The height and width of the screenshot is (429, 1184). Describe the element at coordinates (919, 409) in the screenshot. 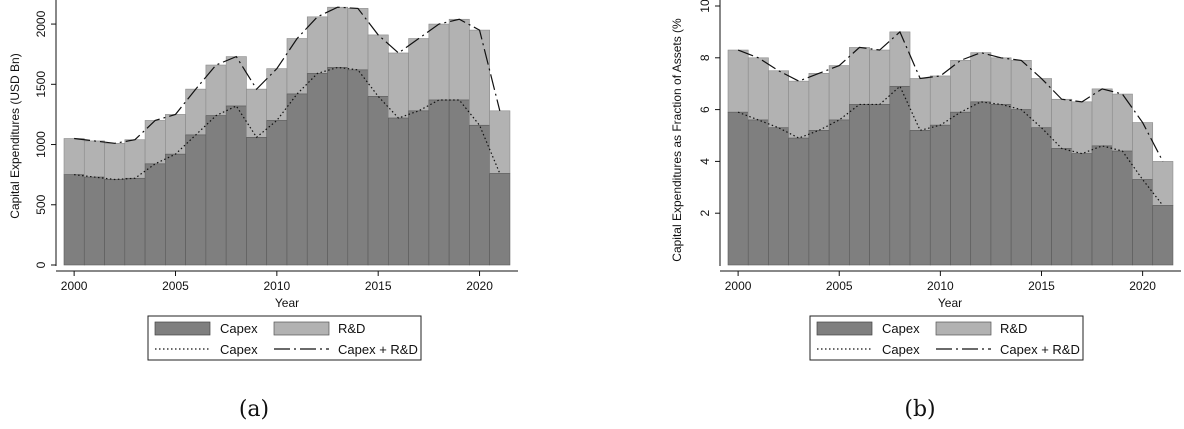

I see `panel-b-caption: (b)` at that location.